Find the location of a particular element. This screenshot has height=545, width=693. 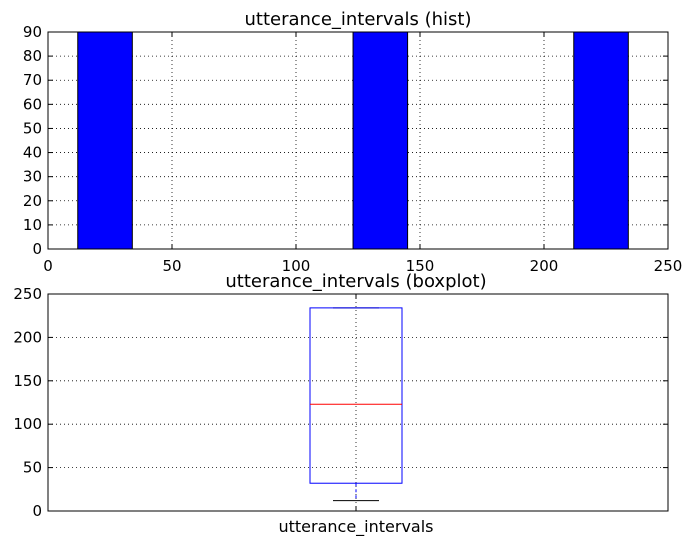

boxplot-category-label: utterance_intervals is located at coordinates (355, 527).